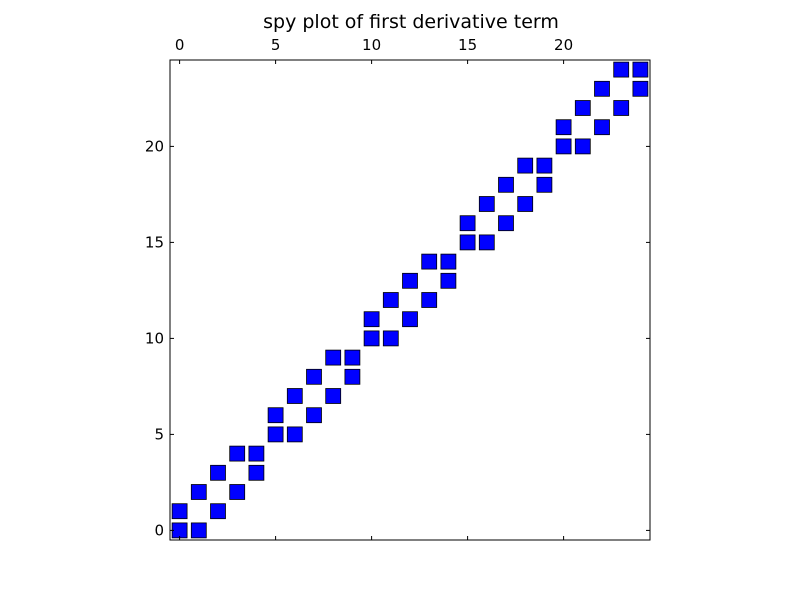 This screenshot has width=800, height=600. What do you see at coordinates (159, 530) in the screenshot?
I see `y-tick-label: 0` at bounding box center [159, 530].